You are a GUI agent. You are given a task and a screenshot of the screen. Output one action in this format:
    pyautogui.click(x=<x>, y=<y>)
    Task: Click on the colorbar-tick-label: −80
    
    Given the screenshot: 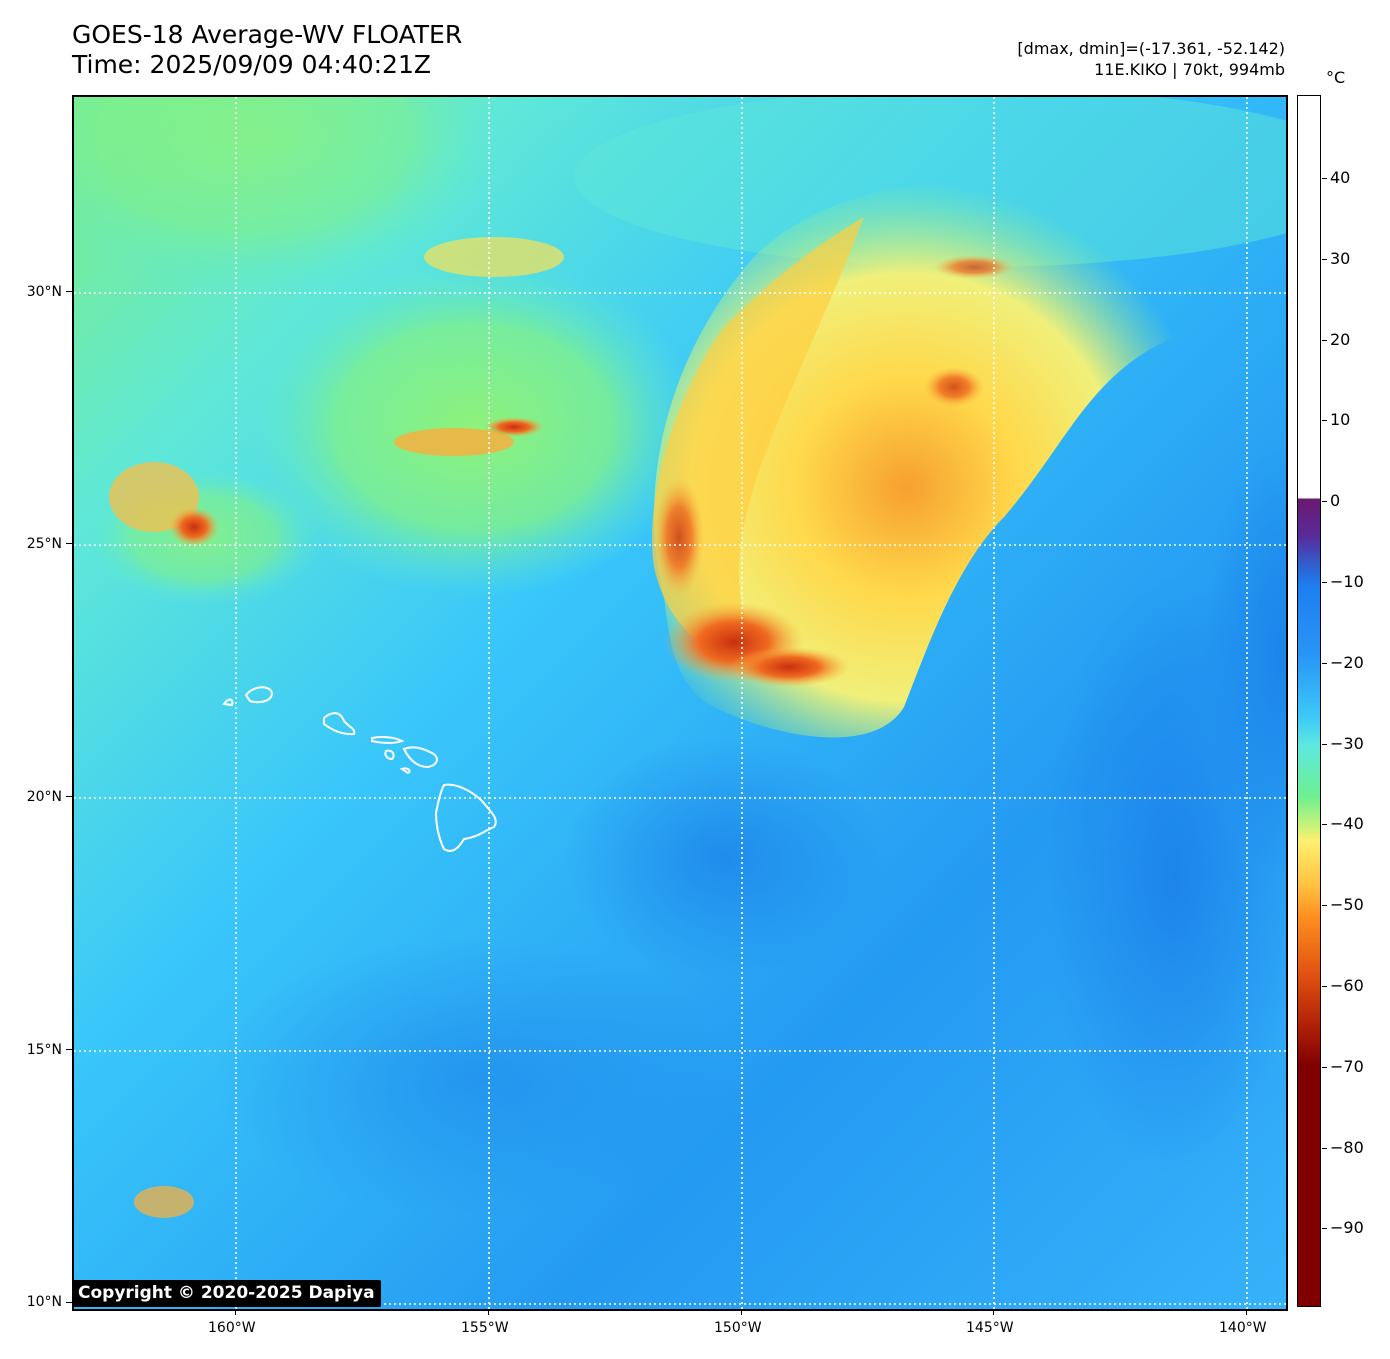 What is the action you would take?
    pyautogui.click(x=1347, y=1147)
    